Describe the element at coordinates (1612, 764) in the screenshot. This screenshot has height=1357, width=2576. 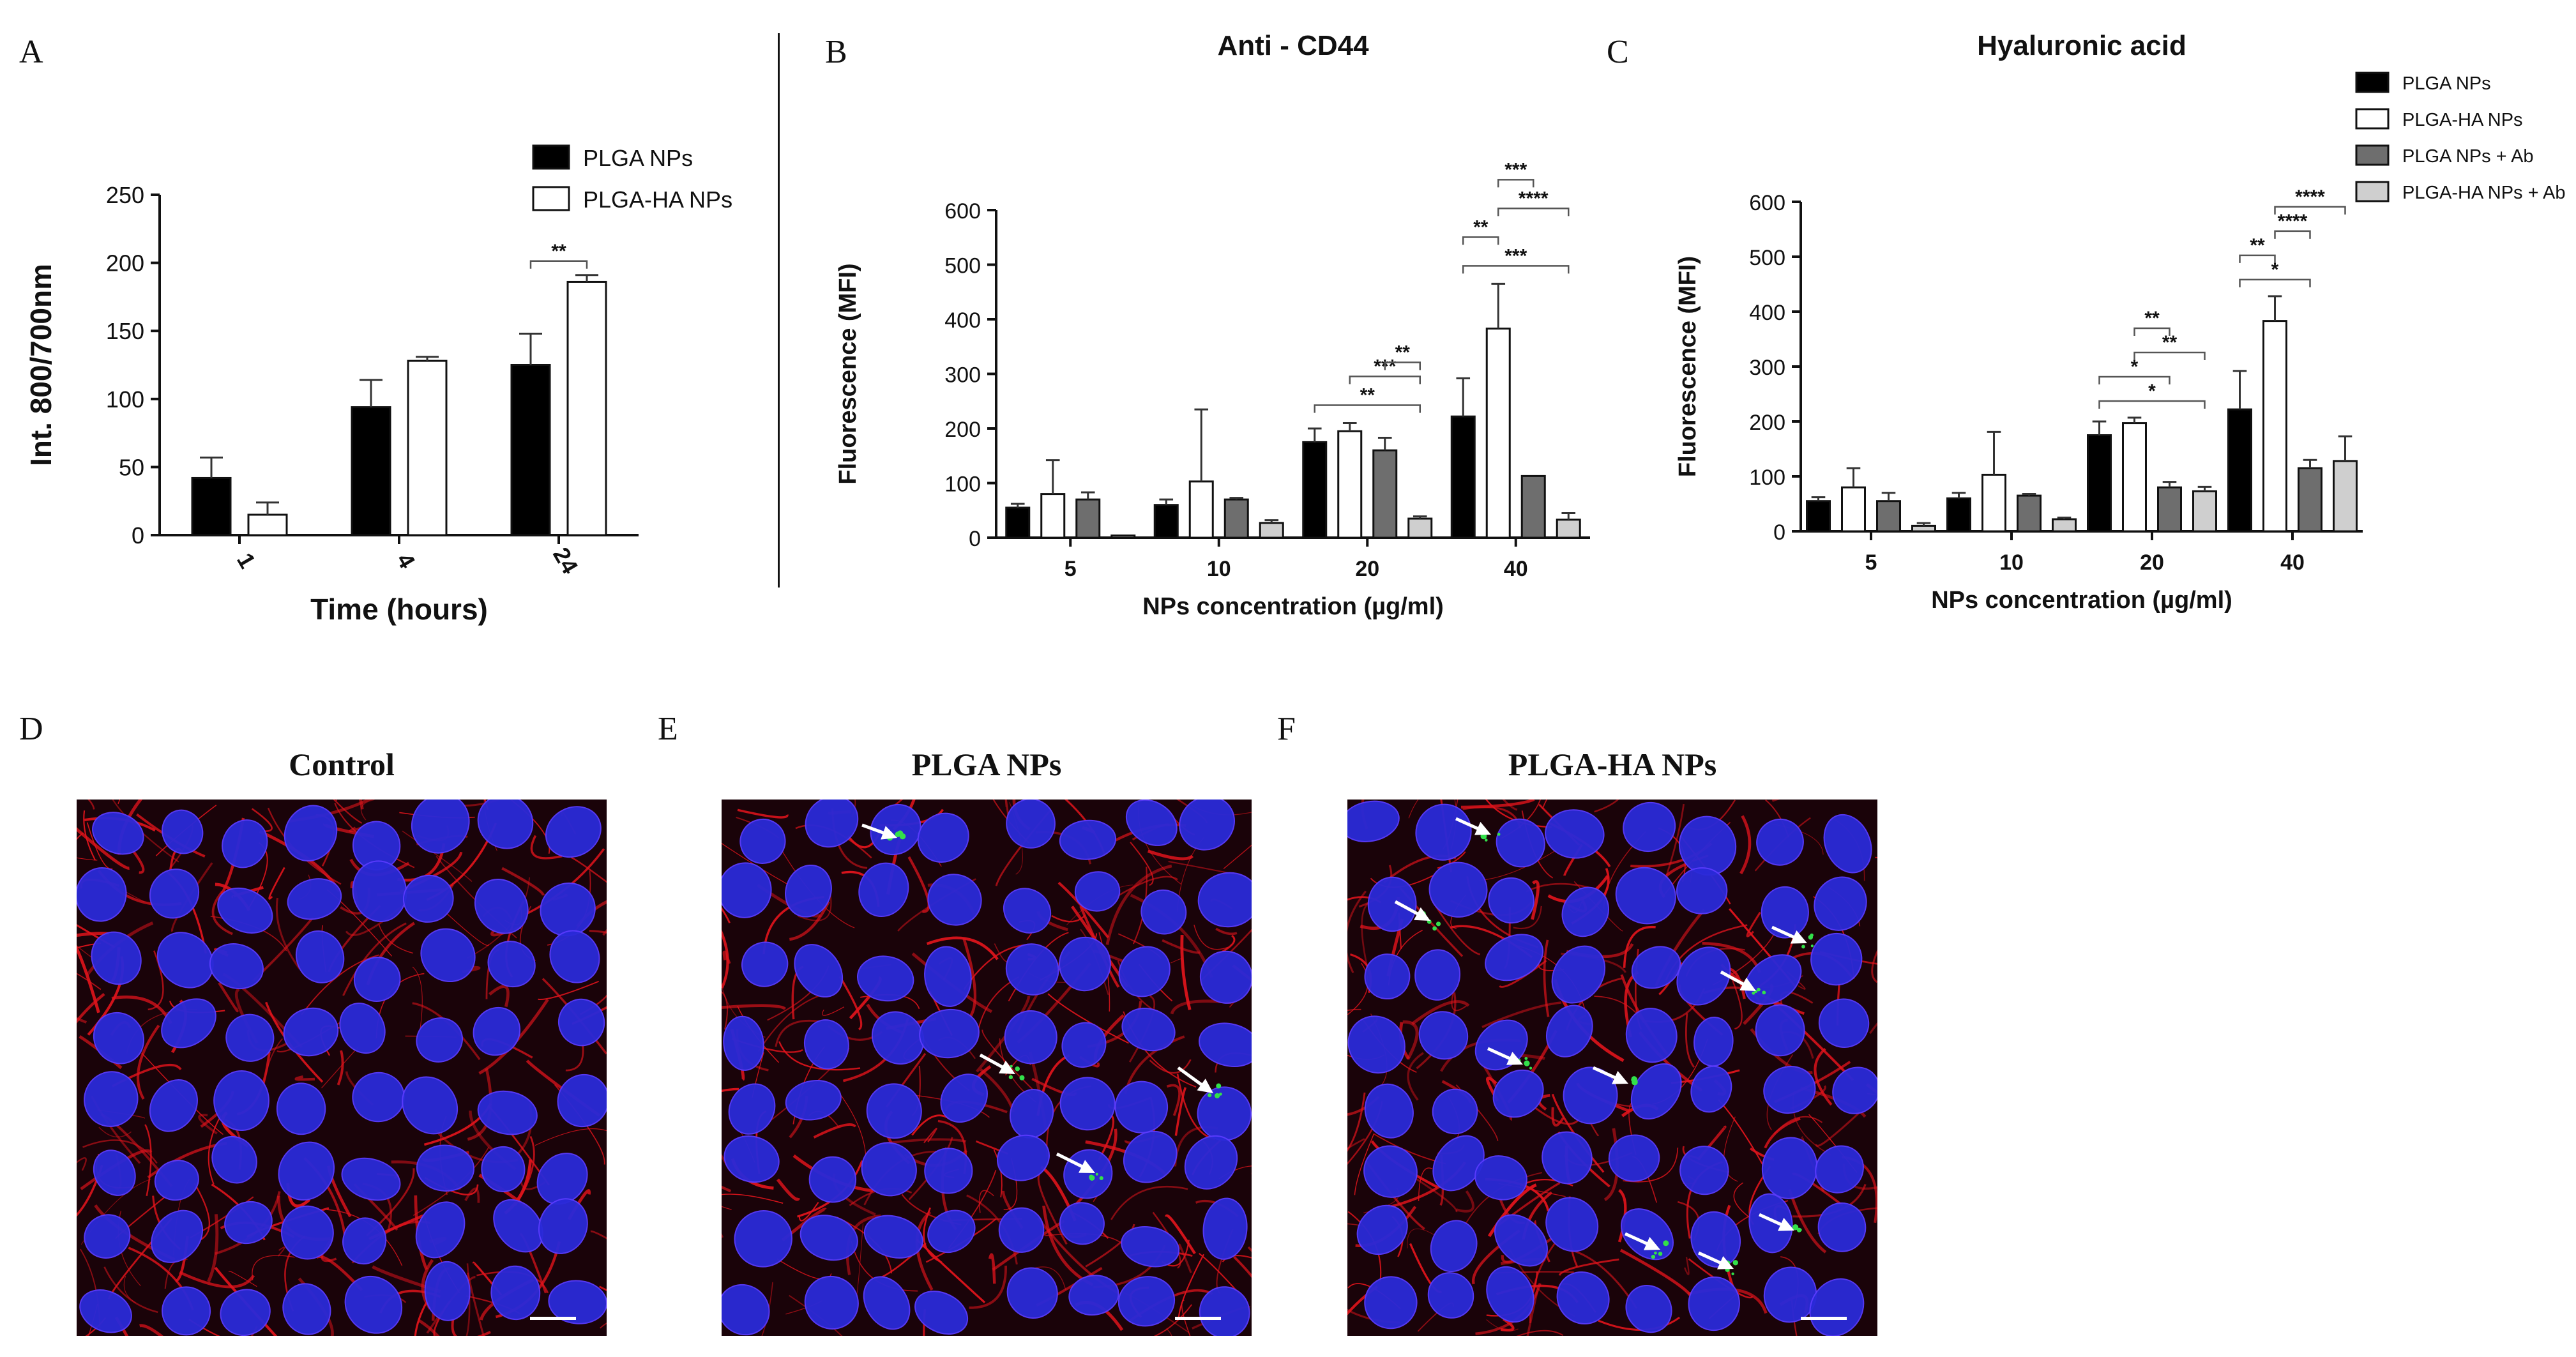
I see `image-title-plga-ha: PLGA-HA NPs` at that location.